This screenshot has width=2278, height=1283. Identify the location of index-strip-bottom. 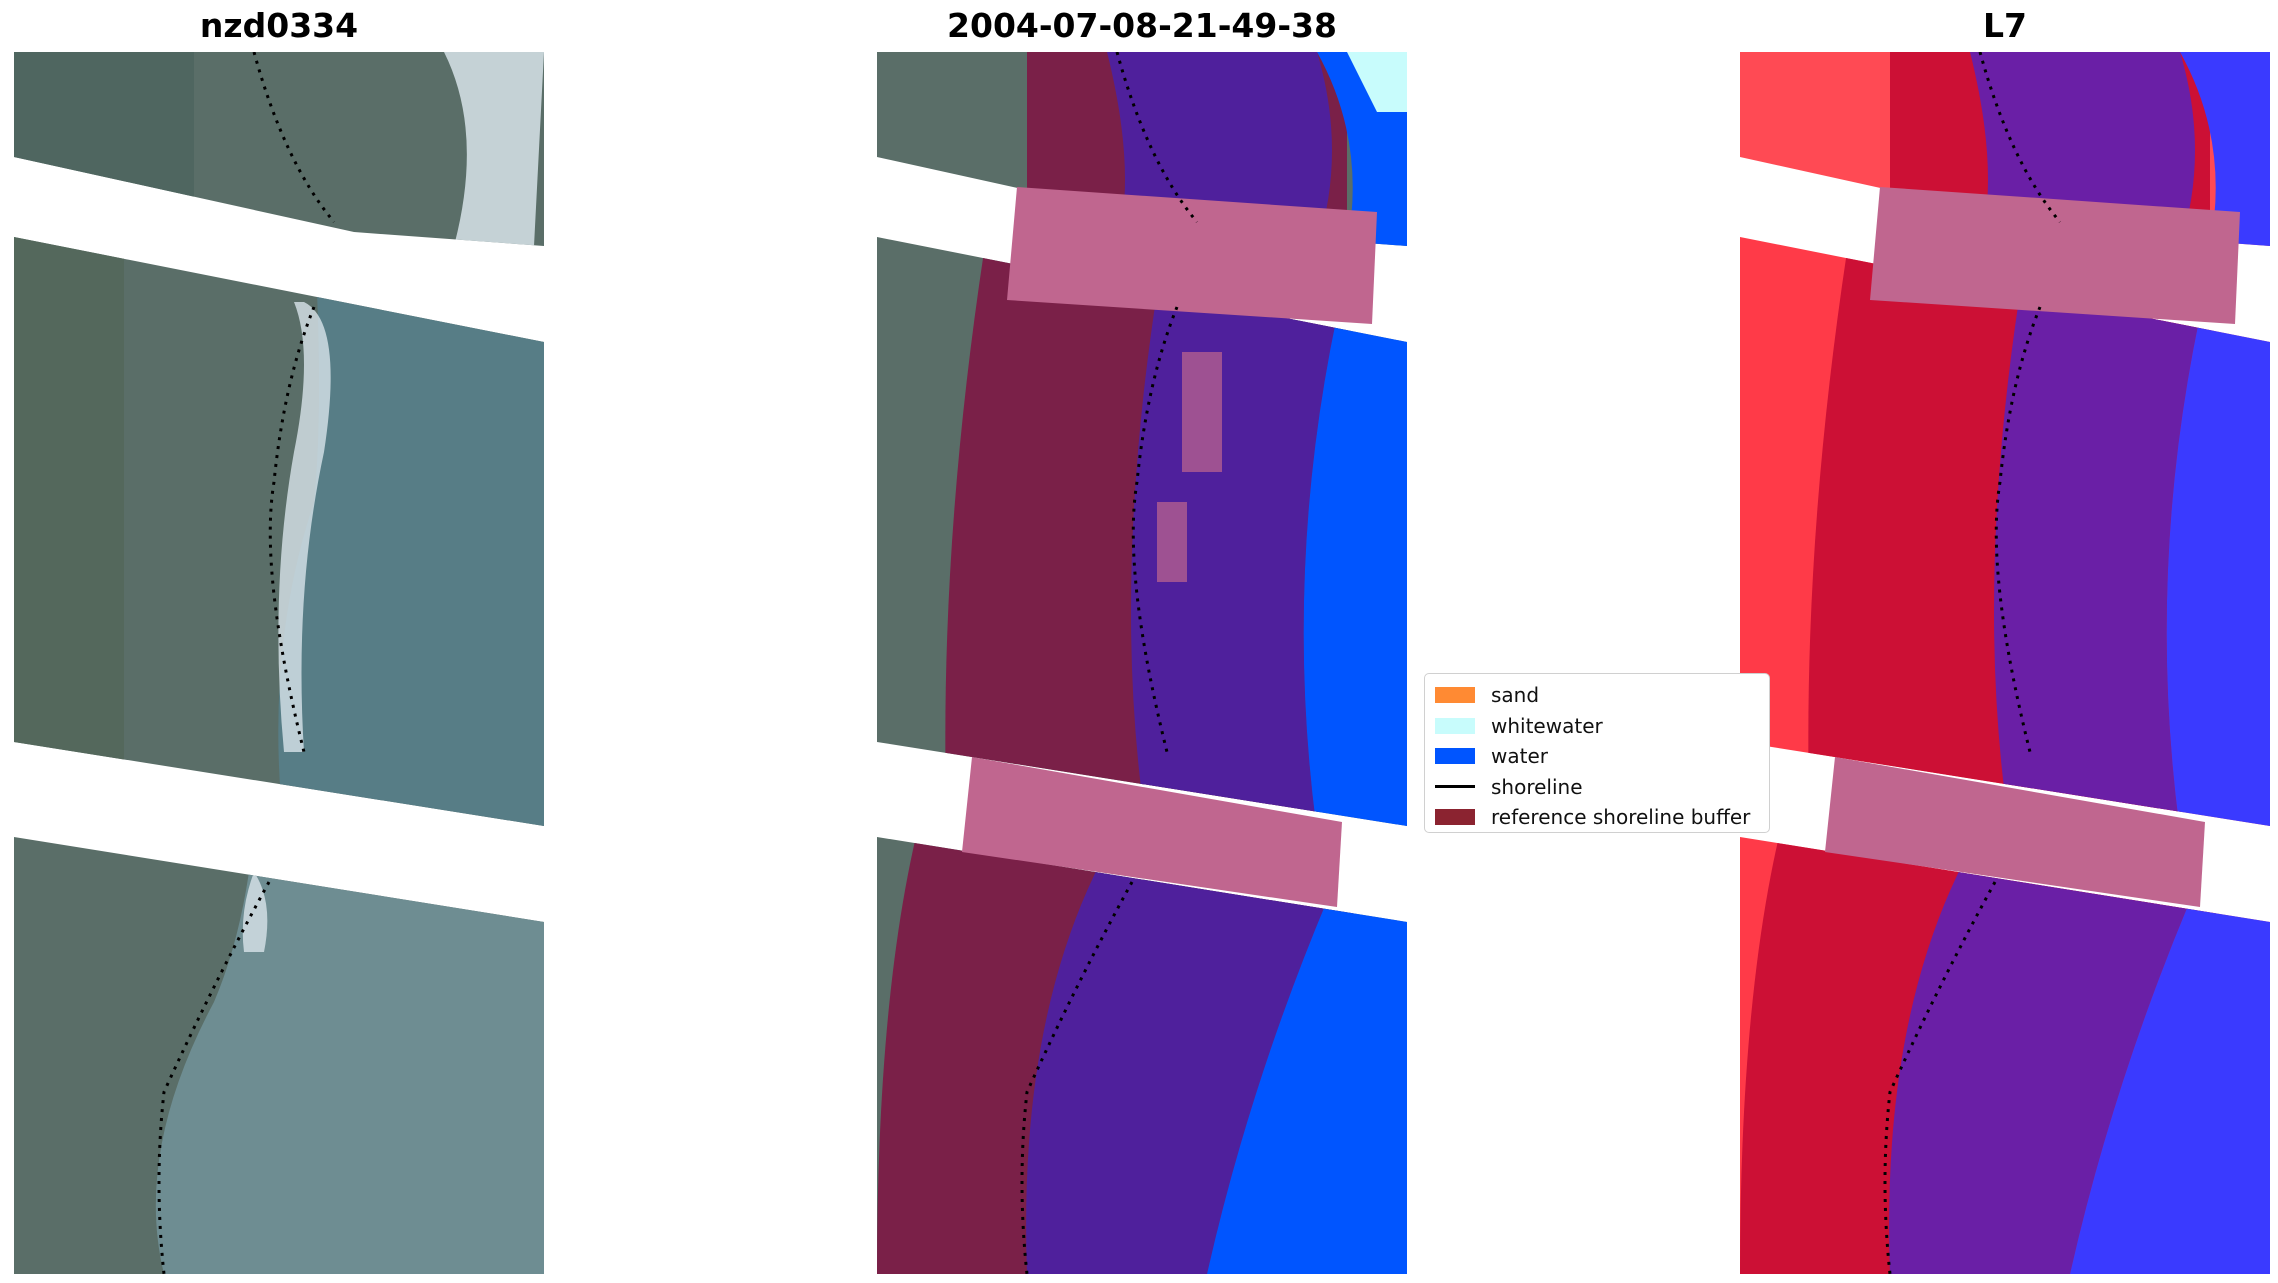
(2005, 1055).